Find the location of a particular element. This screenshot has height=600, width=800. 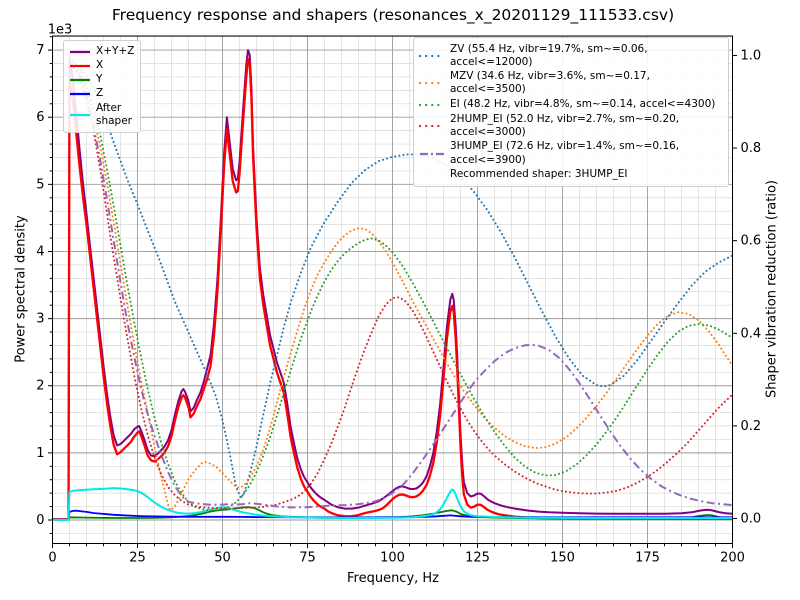

legend-item-label: After shaper is located at coordinates (114, 114).